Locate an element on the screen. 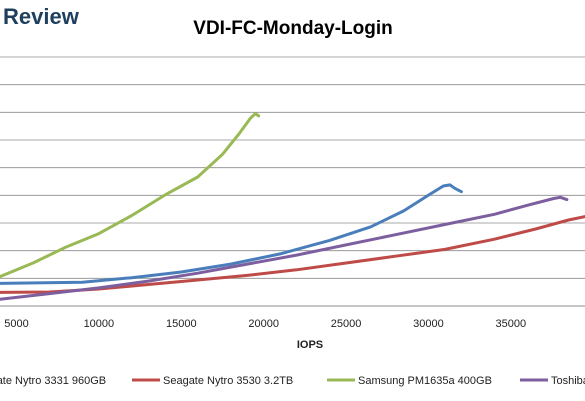  chart-title: VDI-FC-Monday-Login is located at coordinates (292, 28).